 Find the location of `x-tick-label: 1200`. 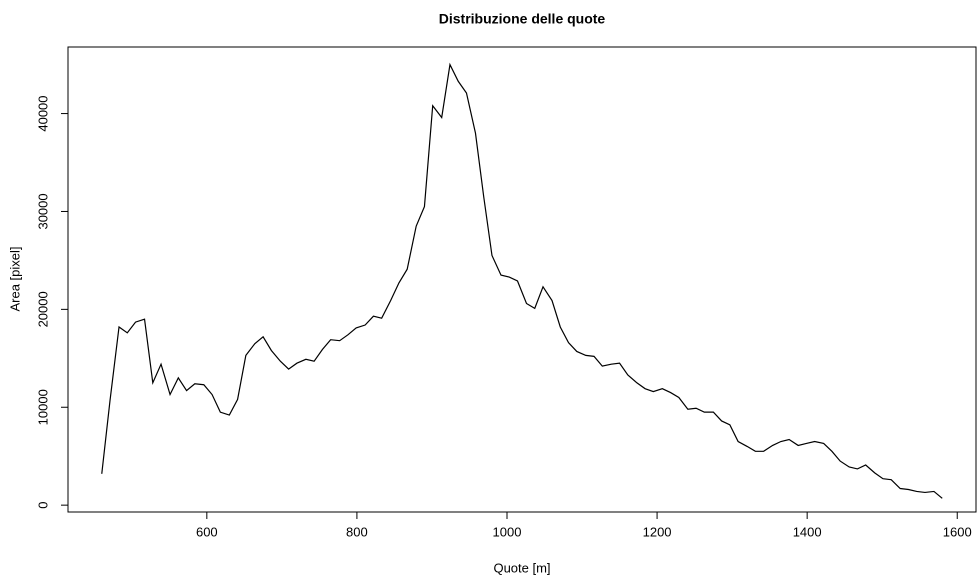

x-tick-label: 1200 is located at coordinates (657, 531).